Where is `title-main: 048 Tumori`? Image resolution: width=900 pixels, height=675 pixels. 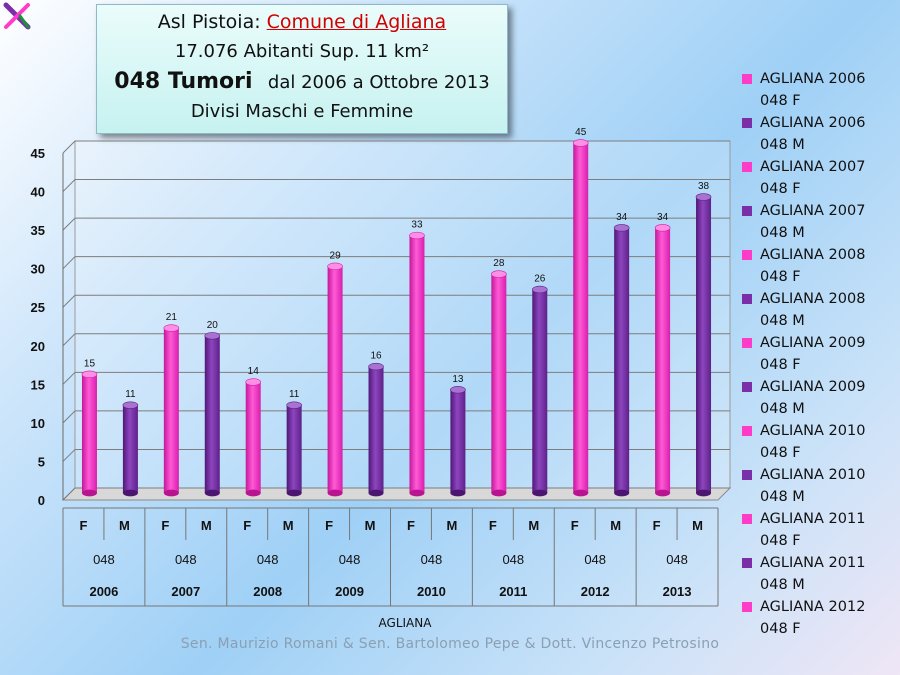 title-main: 048 Tumori is located at coordinates (183, 81).